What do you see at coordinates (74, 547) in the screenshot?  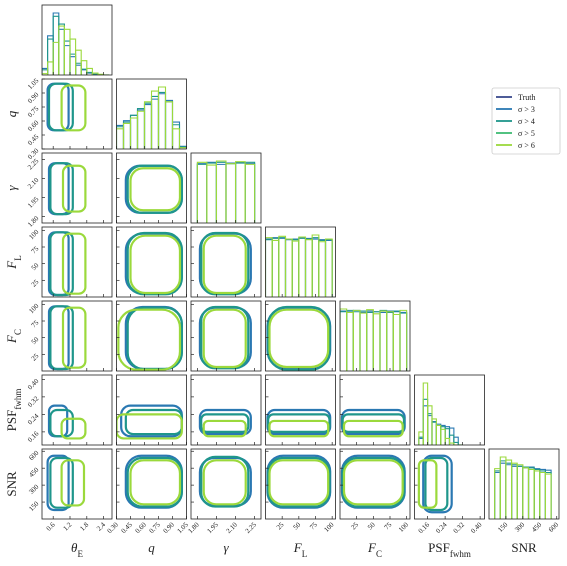 I see `label-main: θ` at bounding box center [74, 547].